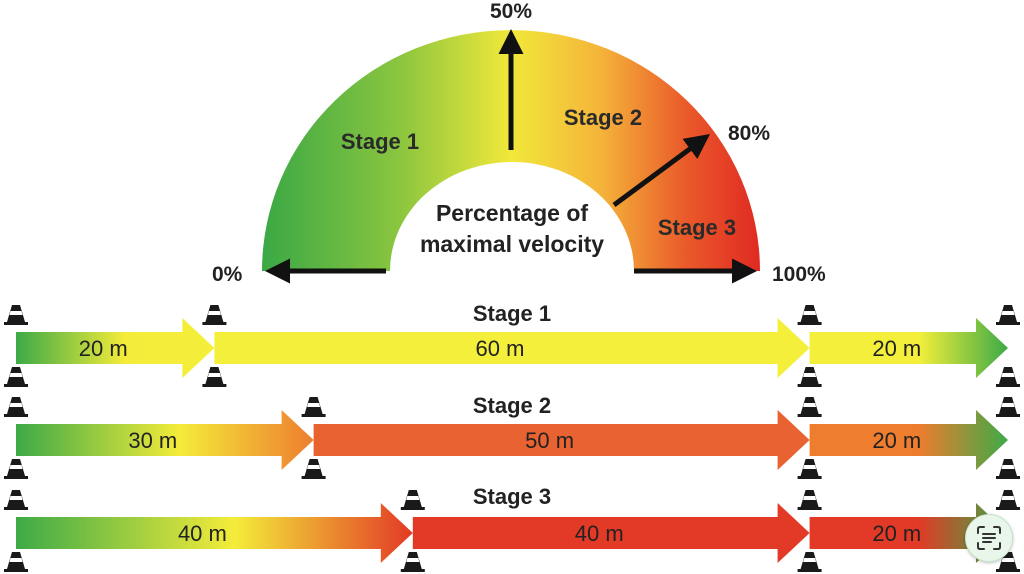 This screenshot has height=574, width=1024. What do you see at coordinates (697, 227) in the screenshot?
I see `gauge-zone-stage-3: Stage 3` at bounding box center [697, 227].